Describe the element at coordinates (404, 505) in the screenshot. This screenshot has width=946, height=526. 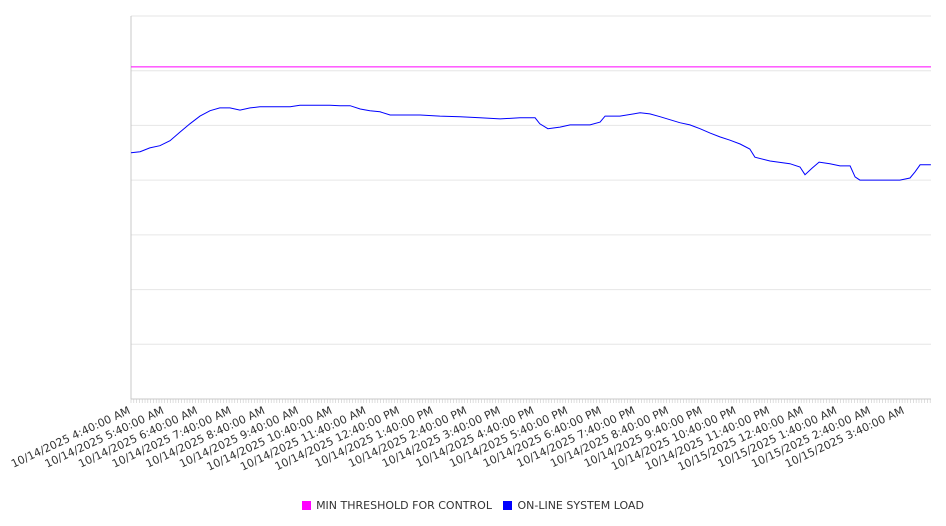
I see `legend-label-threshold: MIN THRESHOLD FOR CONTROL` at that location.